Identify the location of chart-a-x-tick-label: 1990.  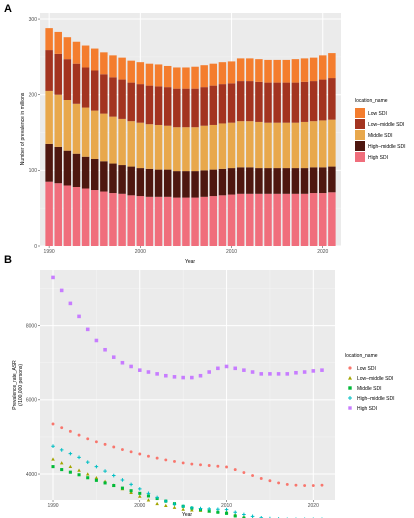
(49, 252).